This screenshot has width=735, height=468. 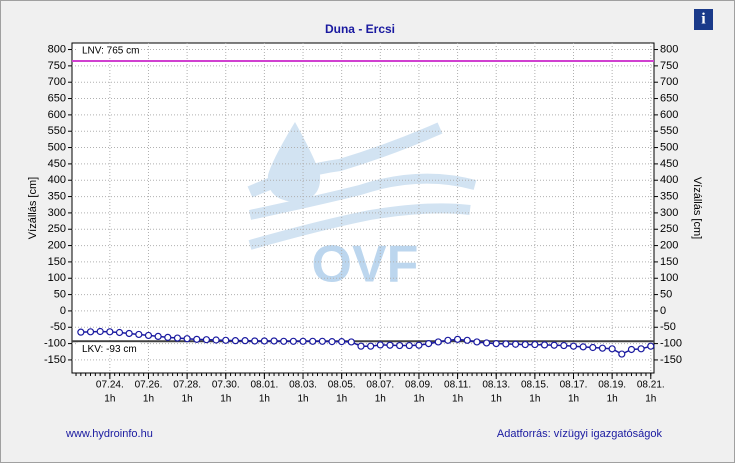 What do you see at coordinates (496, 385) in the screenshot?
I see `x-tick-label: 08.13.` at bounding box center [496, 385].